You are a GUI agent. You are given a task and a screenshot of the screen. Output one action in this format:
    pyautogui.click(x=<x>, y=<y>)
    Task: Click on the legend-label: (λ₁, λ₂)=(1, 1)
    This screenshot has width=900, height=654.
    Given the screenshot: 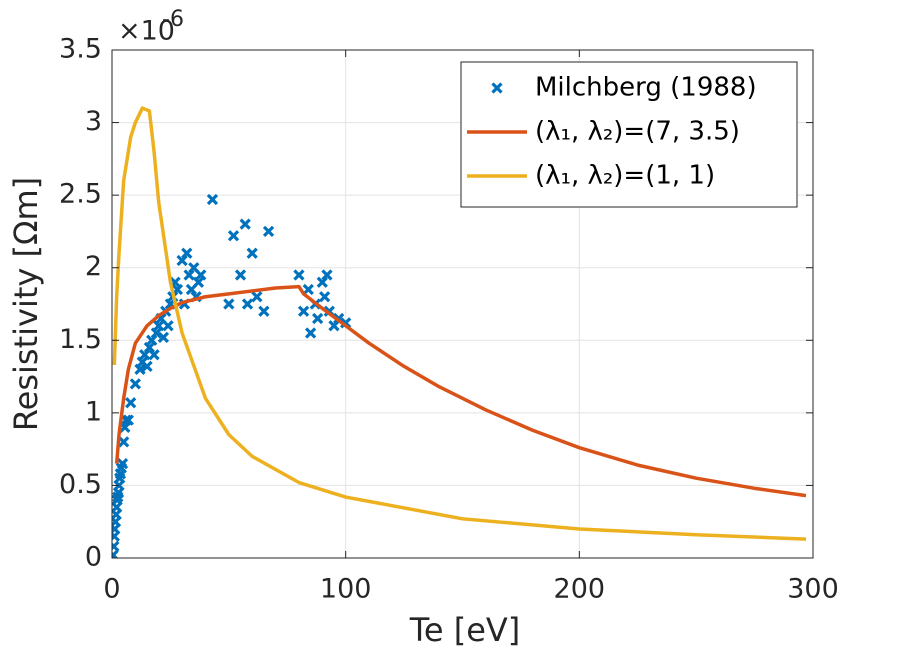 What is the action you would take?
    pyautogui.click(x=625, y=176)
    